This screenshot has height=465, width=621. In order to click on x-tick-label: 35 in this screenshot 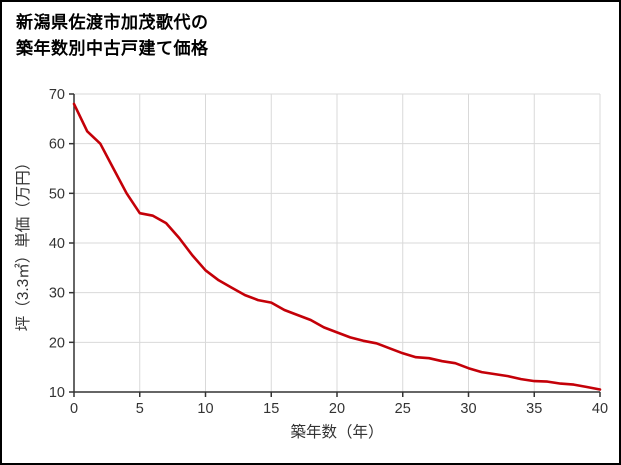, I will do `click(534, 409)`.